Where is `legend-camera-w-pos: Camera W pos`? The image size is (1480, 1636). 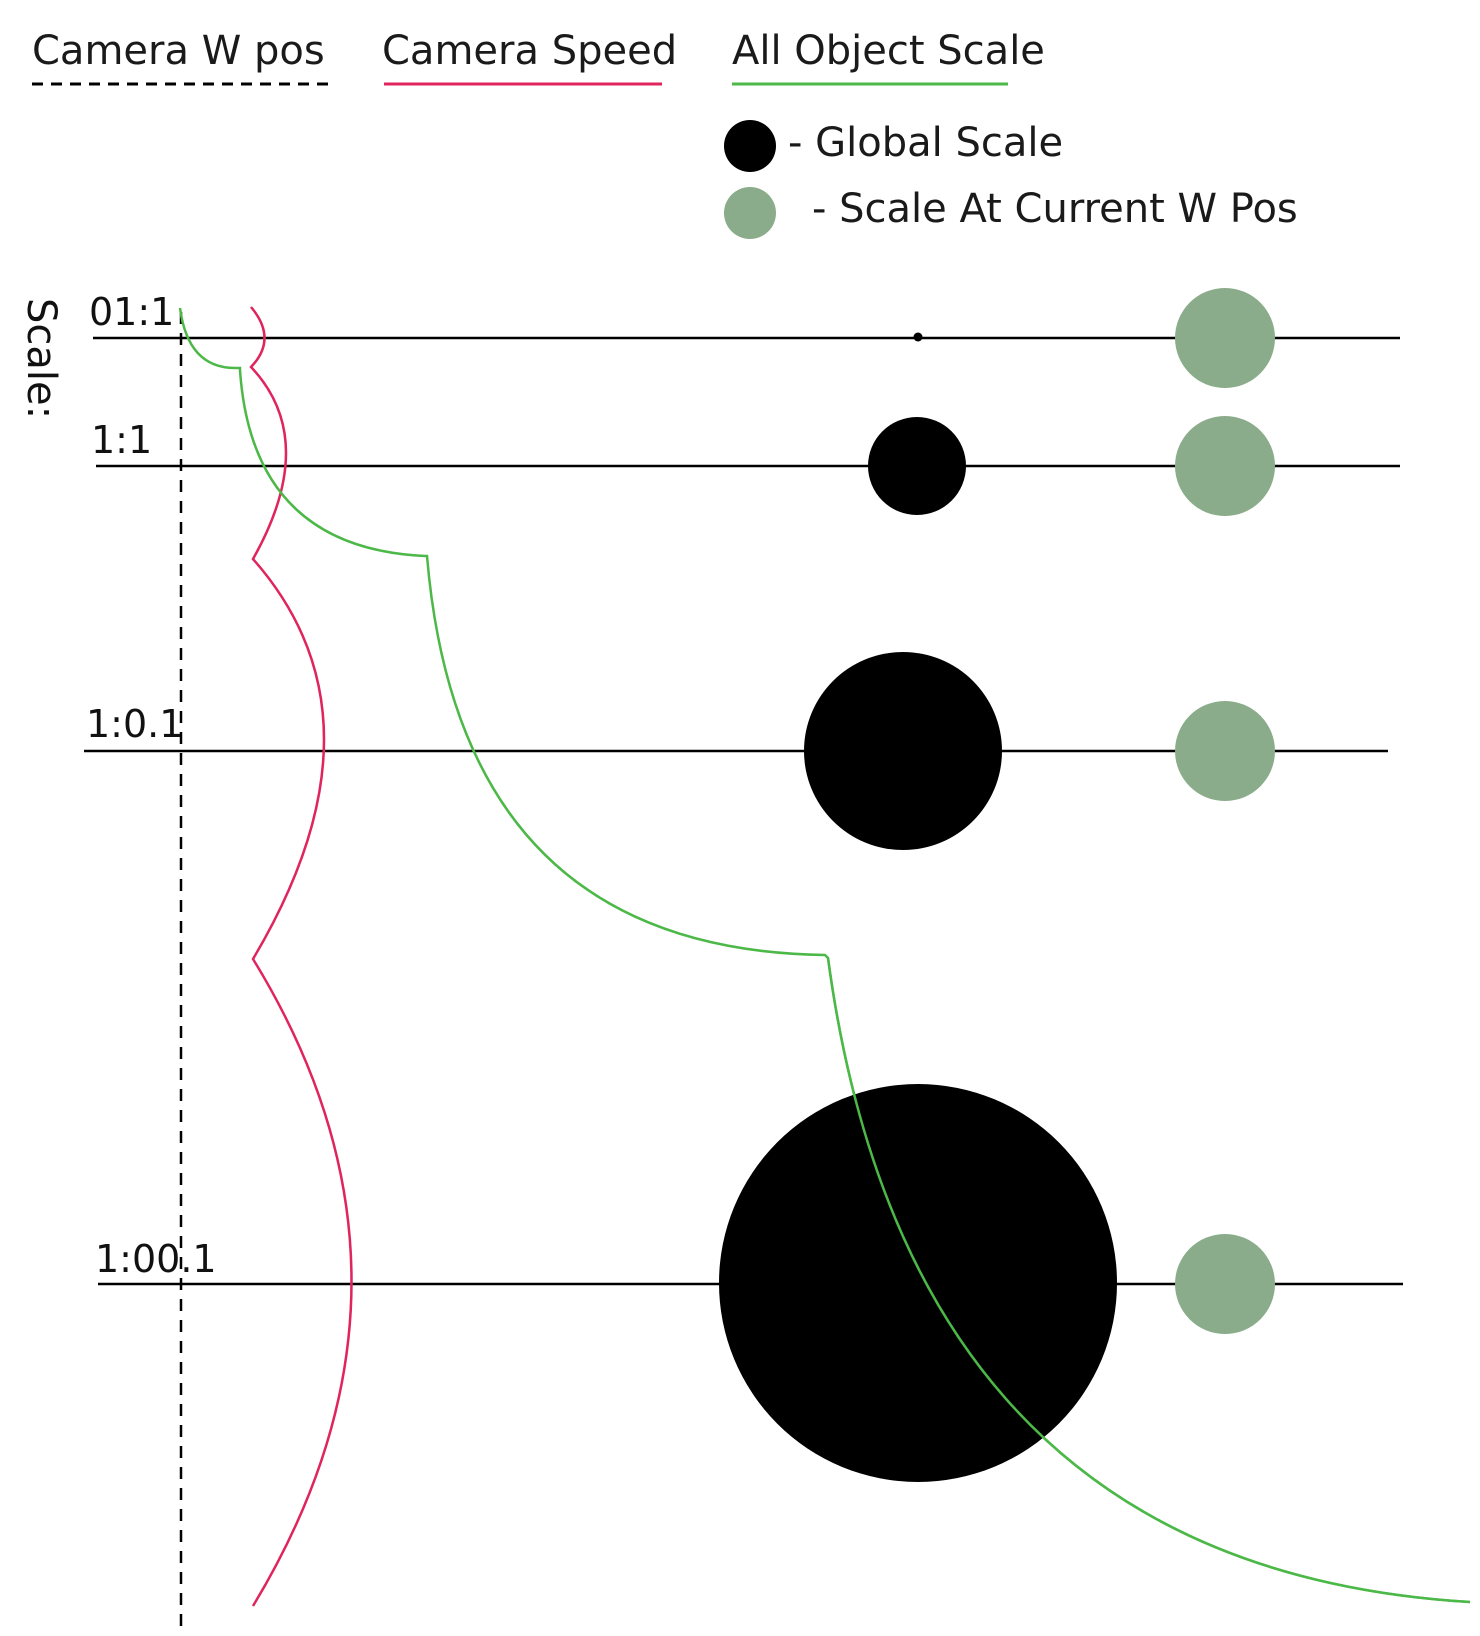
legend-camera-w-pos: Camera W pos is located at coordinates (182, 57).